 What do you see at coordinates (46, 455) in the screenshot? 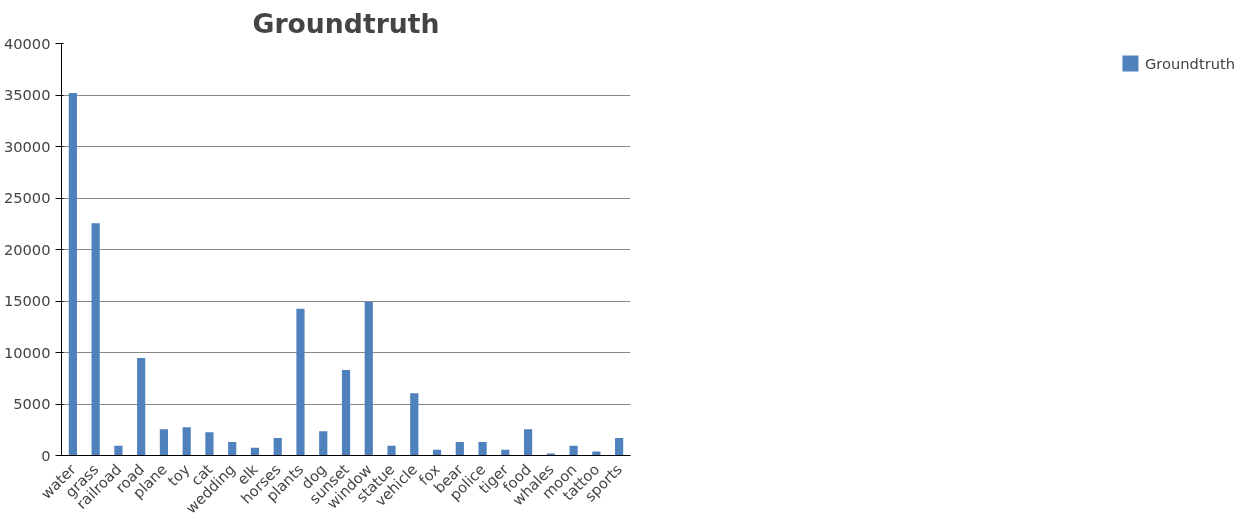
I see `y-tick-label: 0` at bounding box center [46, 455].